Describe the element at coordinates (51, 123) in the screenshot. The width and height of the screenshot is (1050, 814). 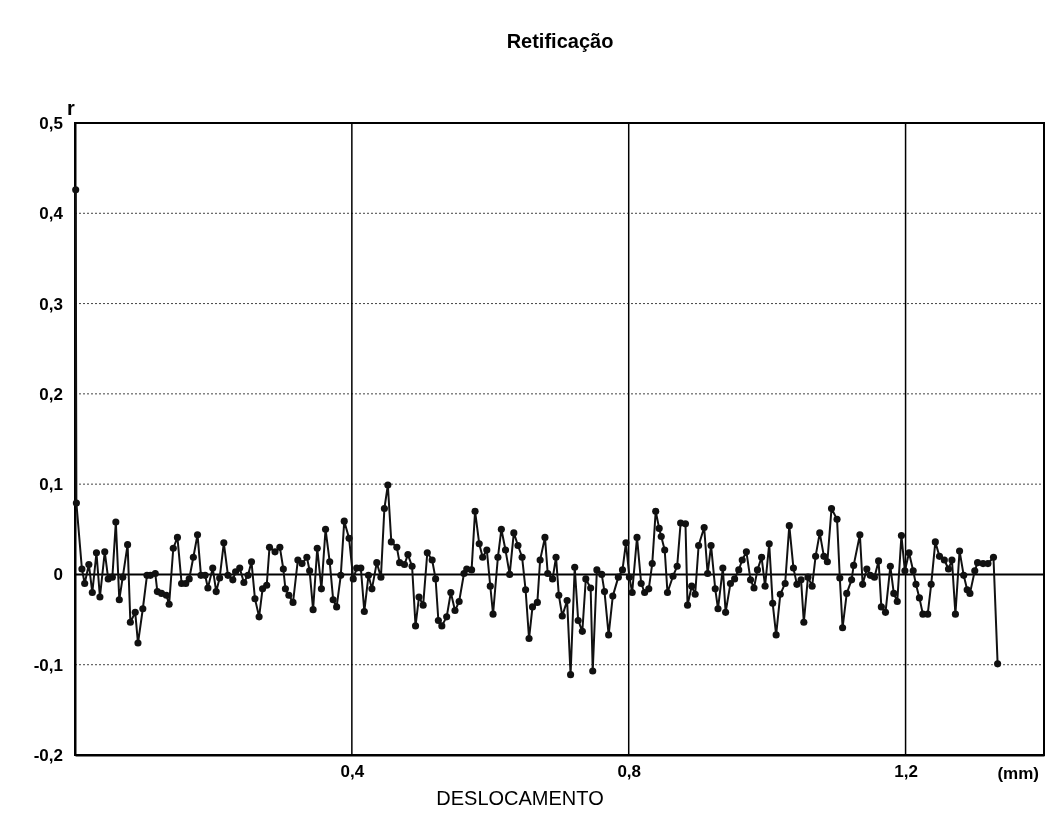
I see `y-tick-label: 0,5` at that location.